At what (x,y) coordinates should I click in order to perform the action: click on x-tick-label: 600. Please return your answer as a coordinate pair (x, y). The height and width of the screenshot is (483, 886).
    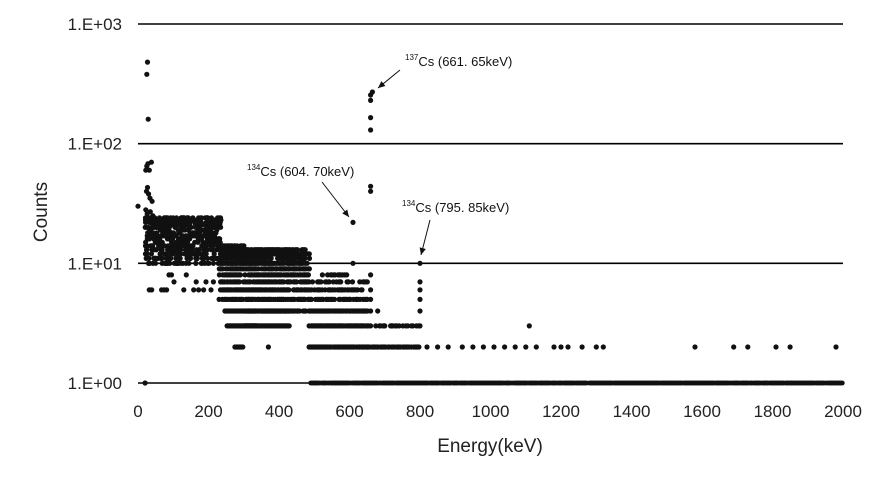
    Looking at the image, I should click on (349, 411).